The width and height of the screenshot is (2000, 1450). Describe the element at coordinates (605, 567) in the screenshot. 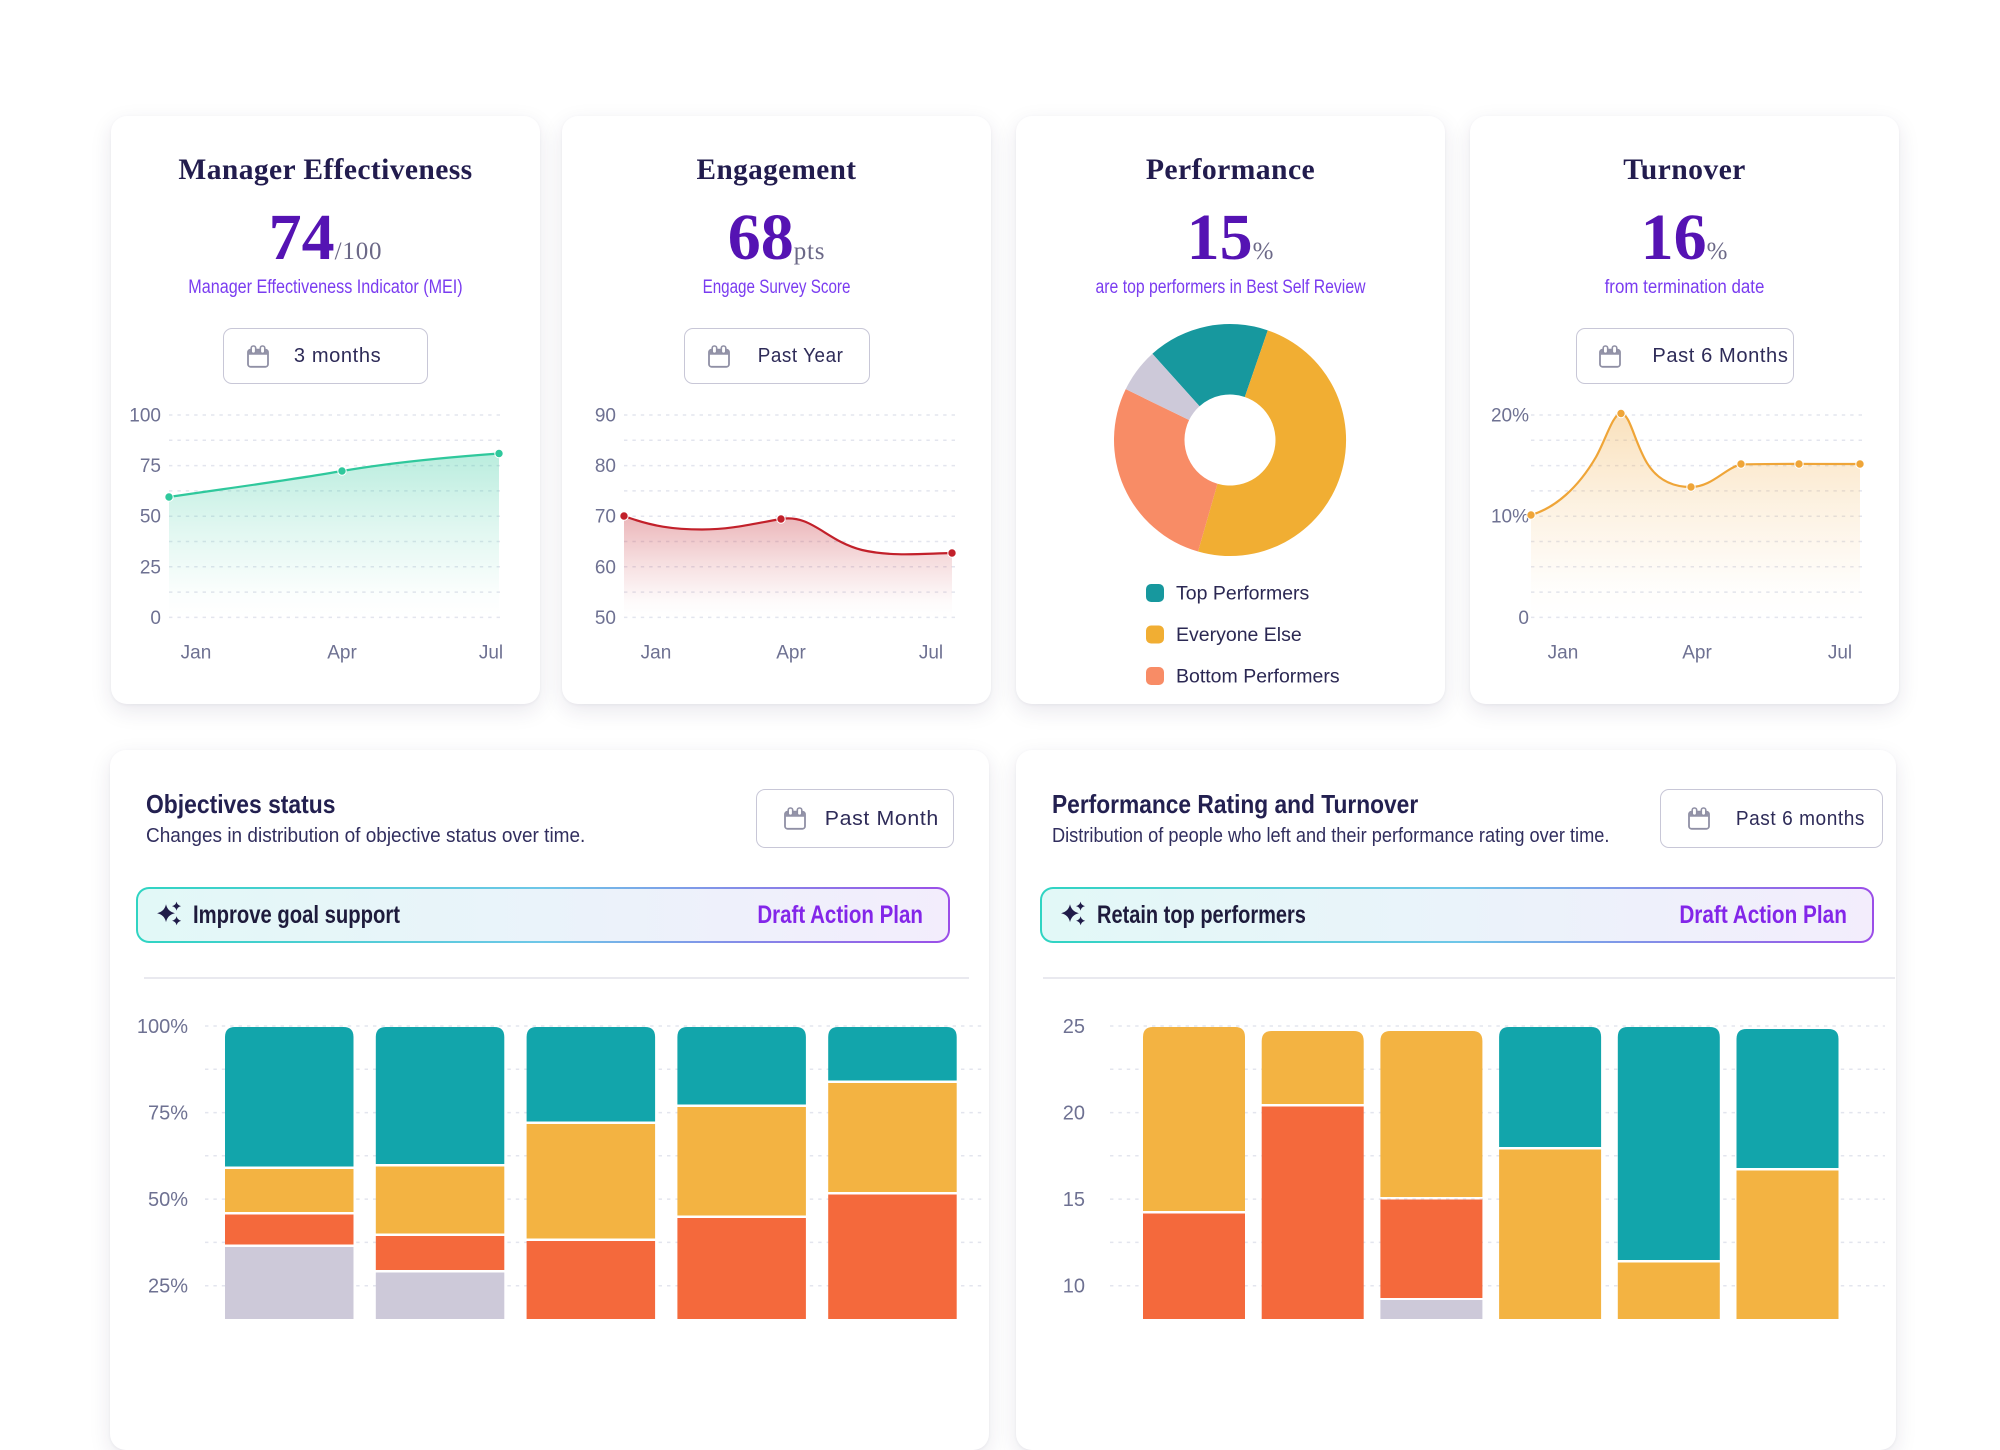

I see `svg-text: 60` at that location.